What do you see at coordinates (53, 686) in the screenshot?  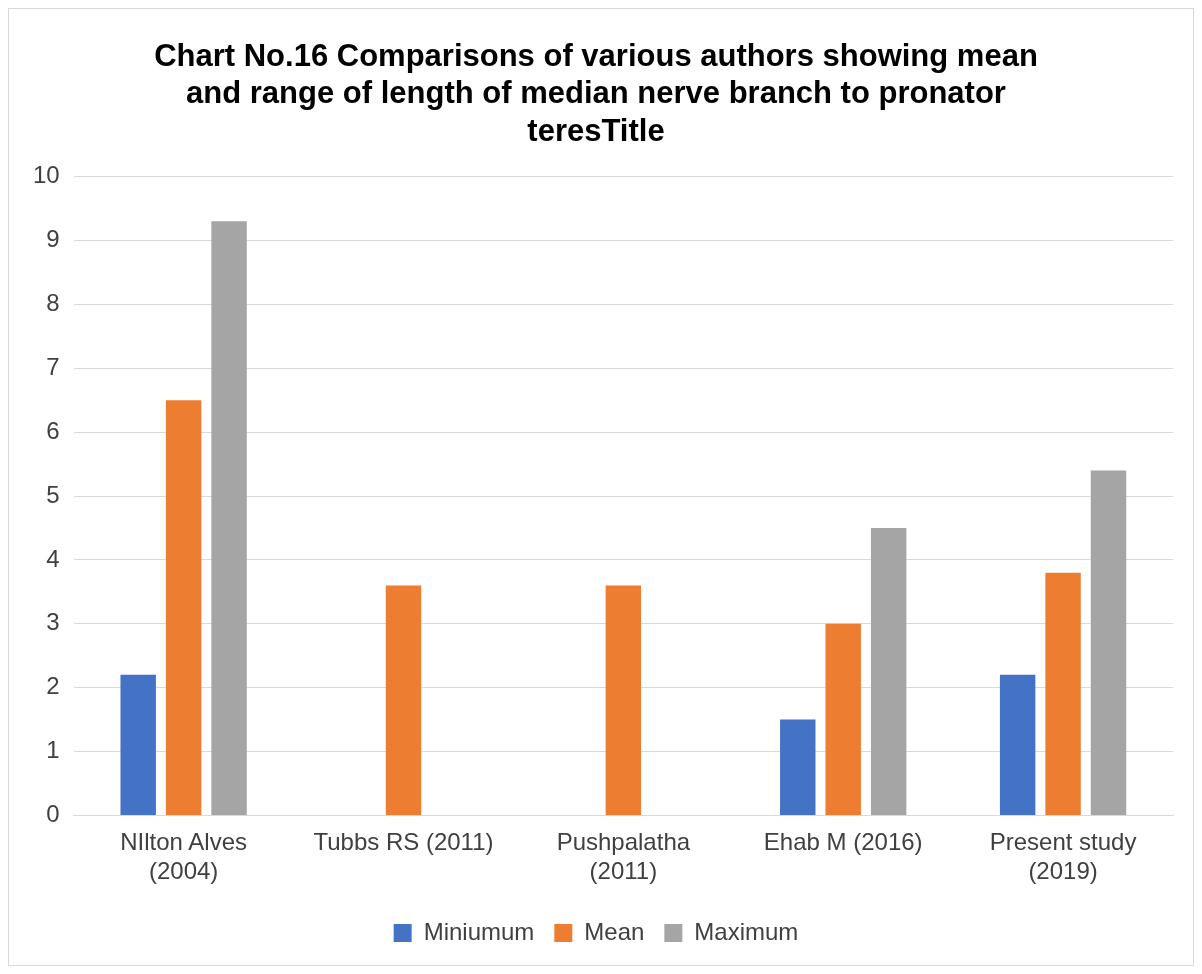 I see `y-tick-label: 2` at bounding box center [53, 686].